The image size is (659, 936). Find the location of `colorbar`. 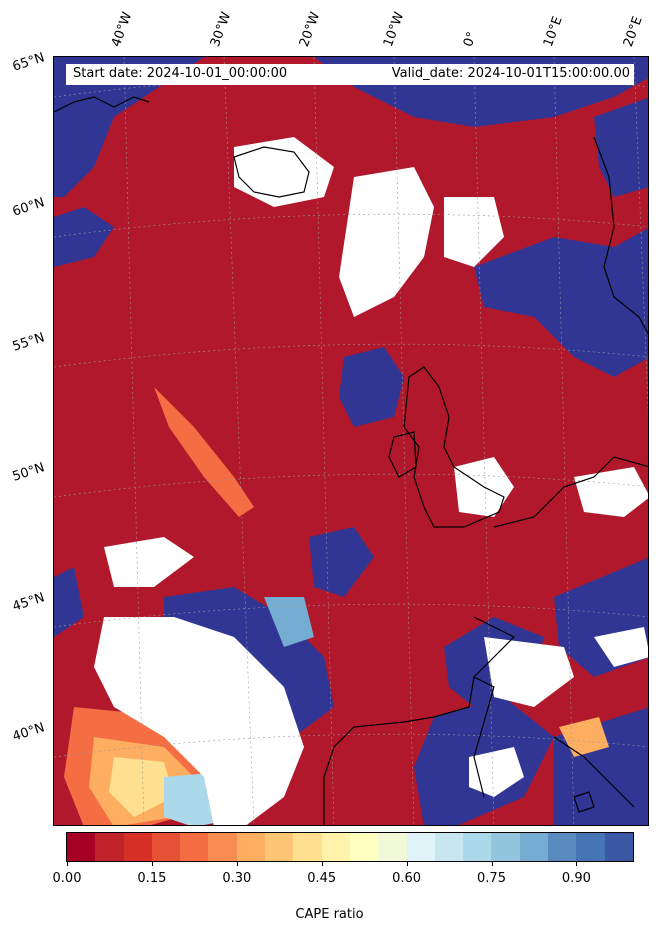

colorbar is located at coordinates (350, 847).